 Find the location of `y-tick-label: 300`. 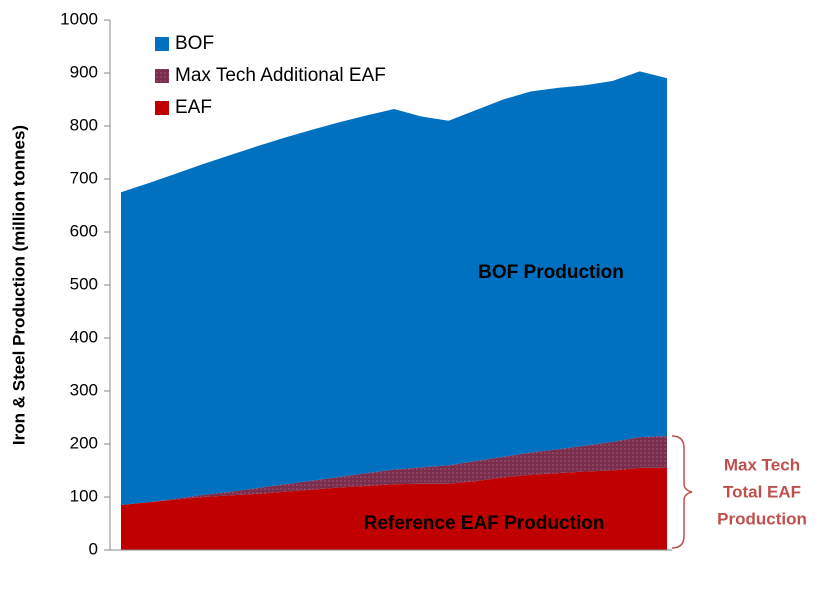

y-tick-label: 300 is located at coordinates (84, 389).